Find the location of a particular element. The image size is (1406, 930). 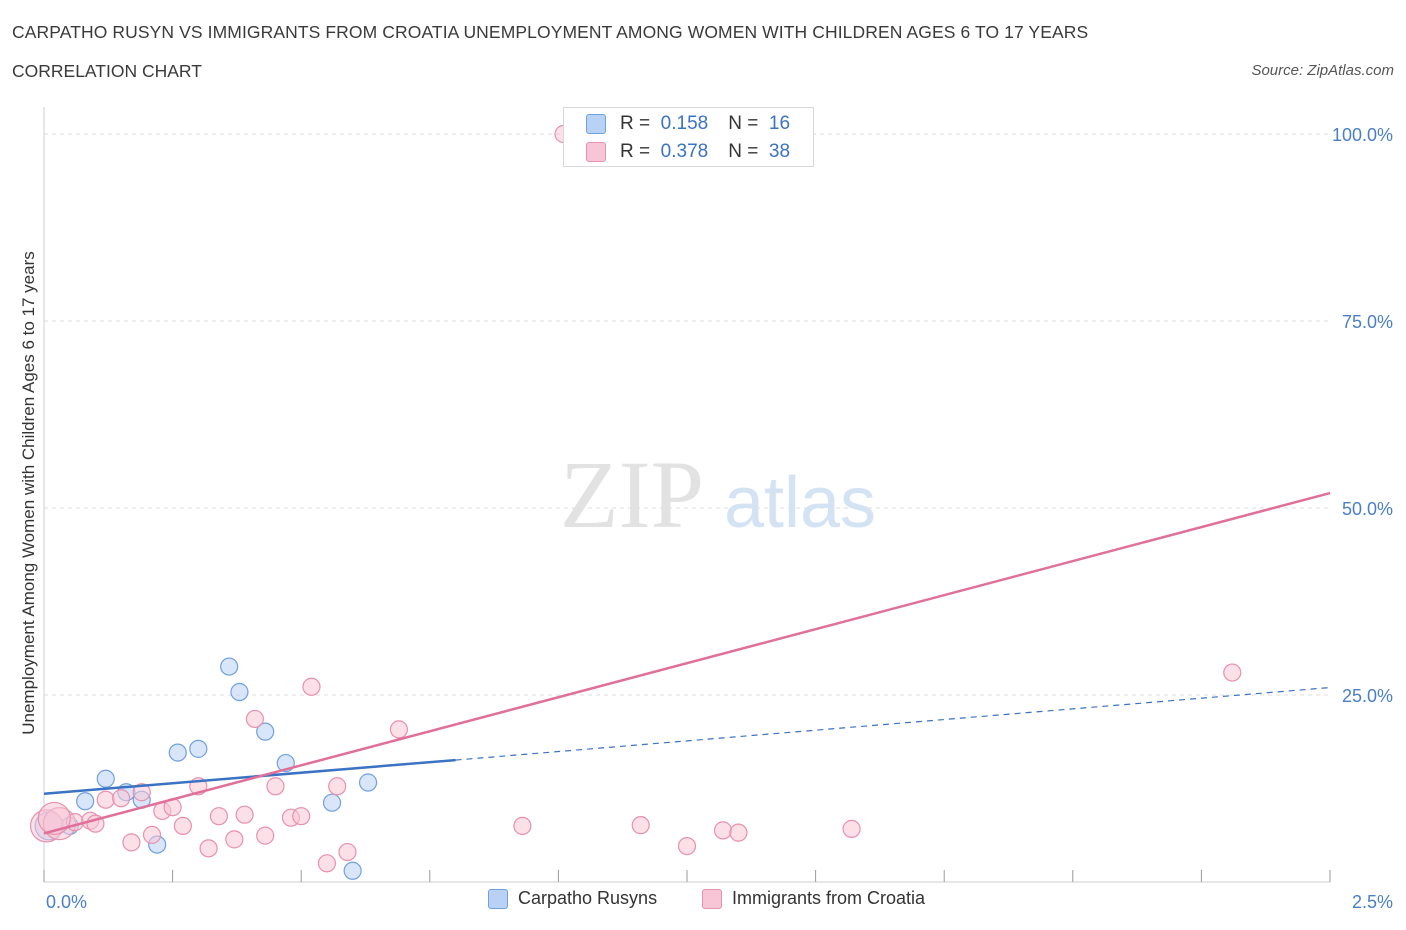

trend-line-rusyn-extension is located at coordinates (893, 723).